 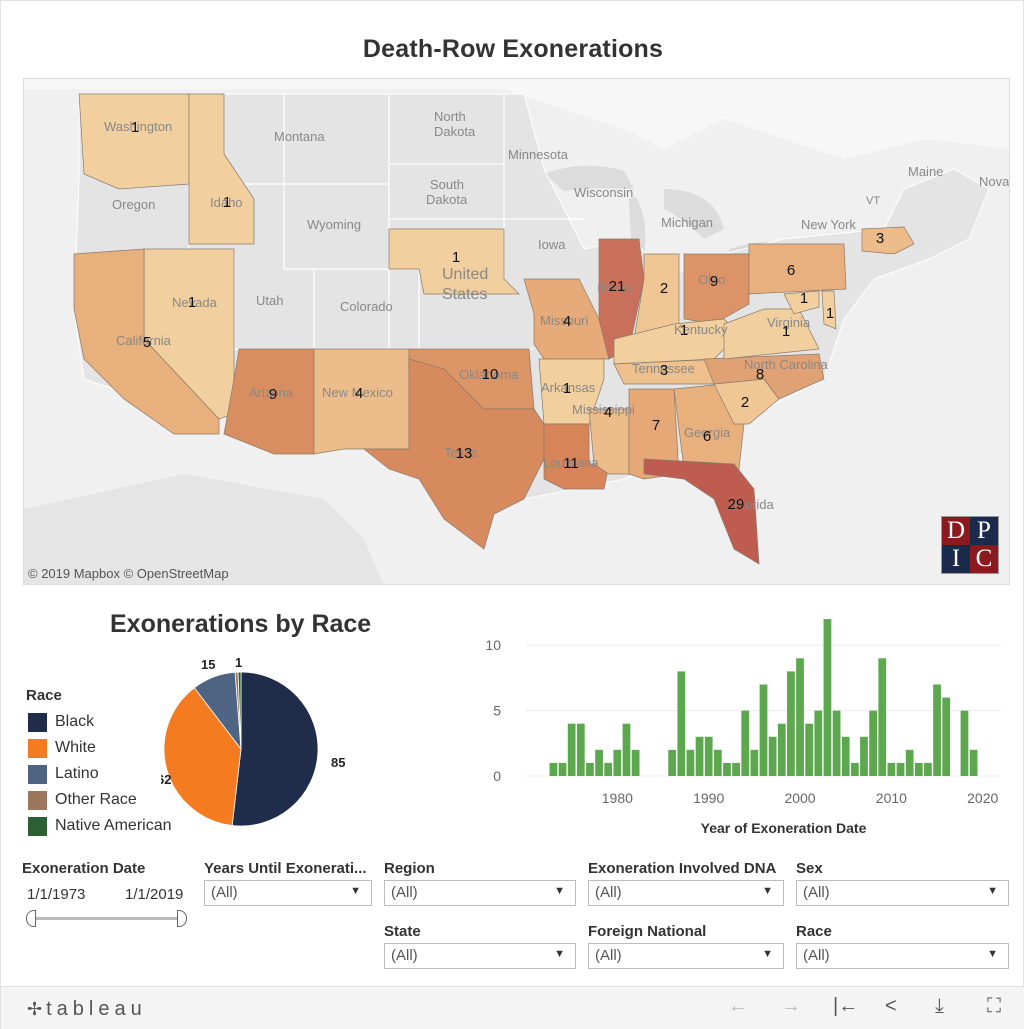 What do you see at coordinates (717, 762) in the screenshot?
I see `bar-1991` at bounding box center [717, 762].